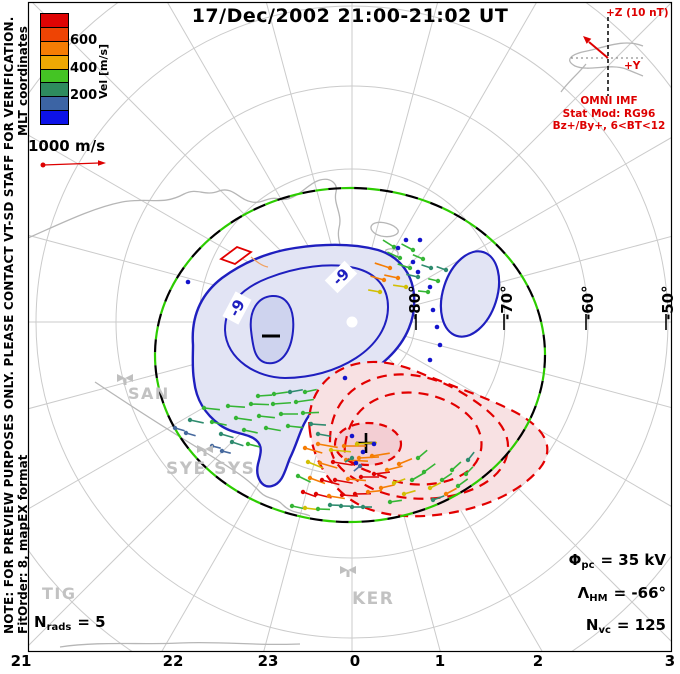 Image resolution: width=680 pixels, height=674 pixels. What do you see at coordinates (268, 661) in the screenshot?
I see `mlt-tick-23: 23` at bounding box center [268, 661].